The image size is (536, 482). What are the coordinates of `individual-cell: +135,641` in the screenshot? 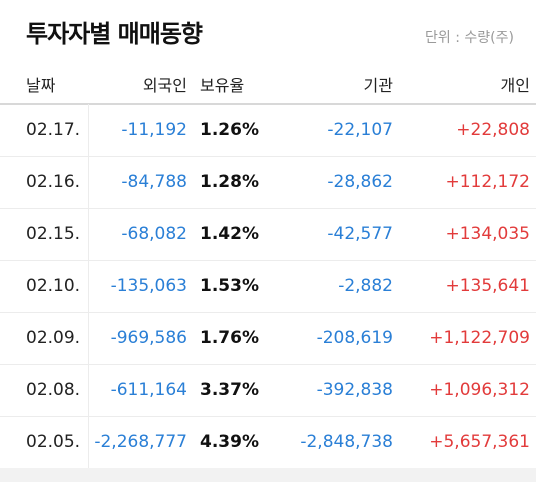 It's located at (487, 286).